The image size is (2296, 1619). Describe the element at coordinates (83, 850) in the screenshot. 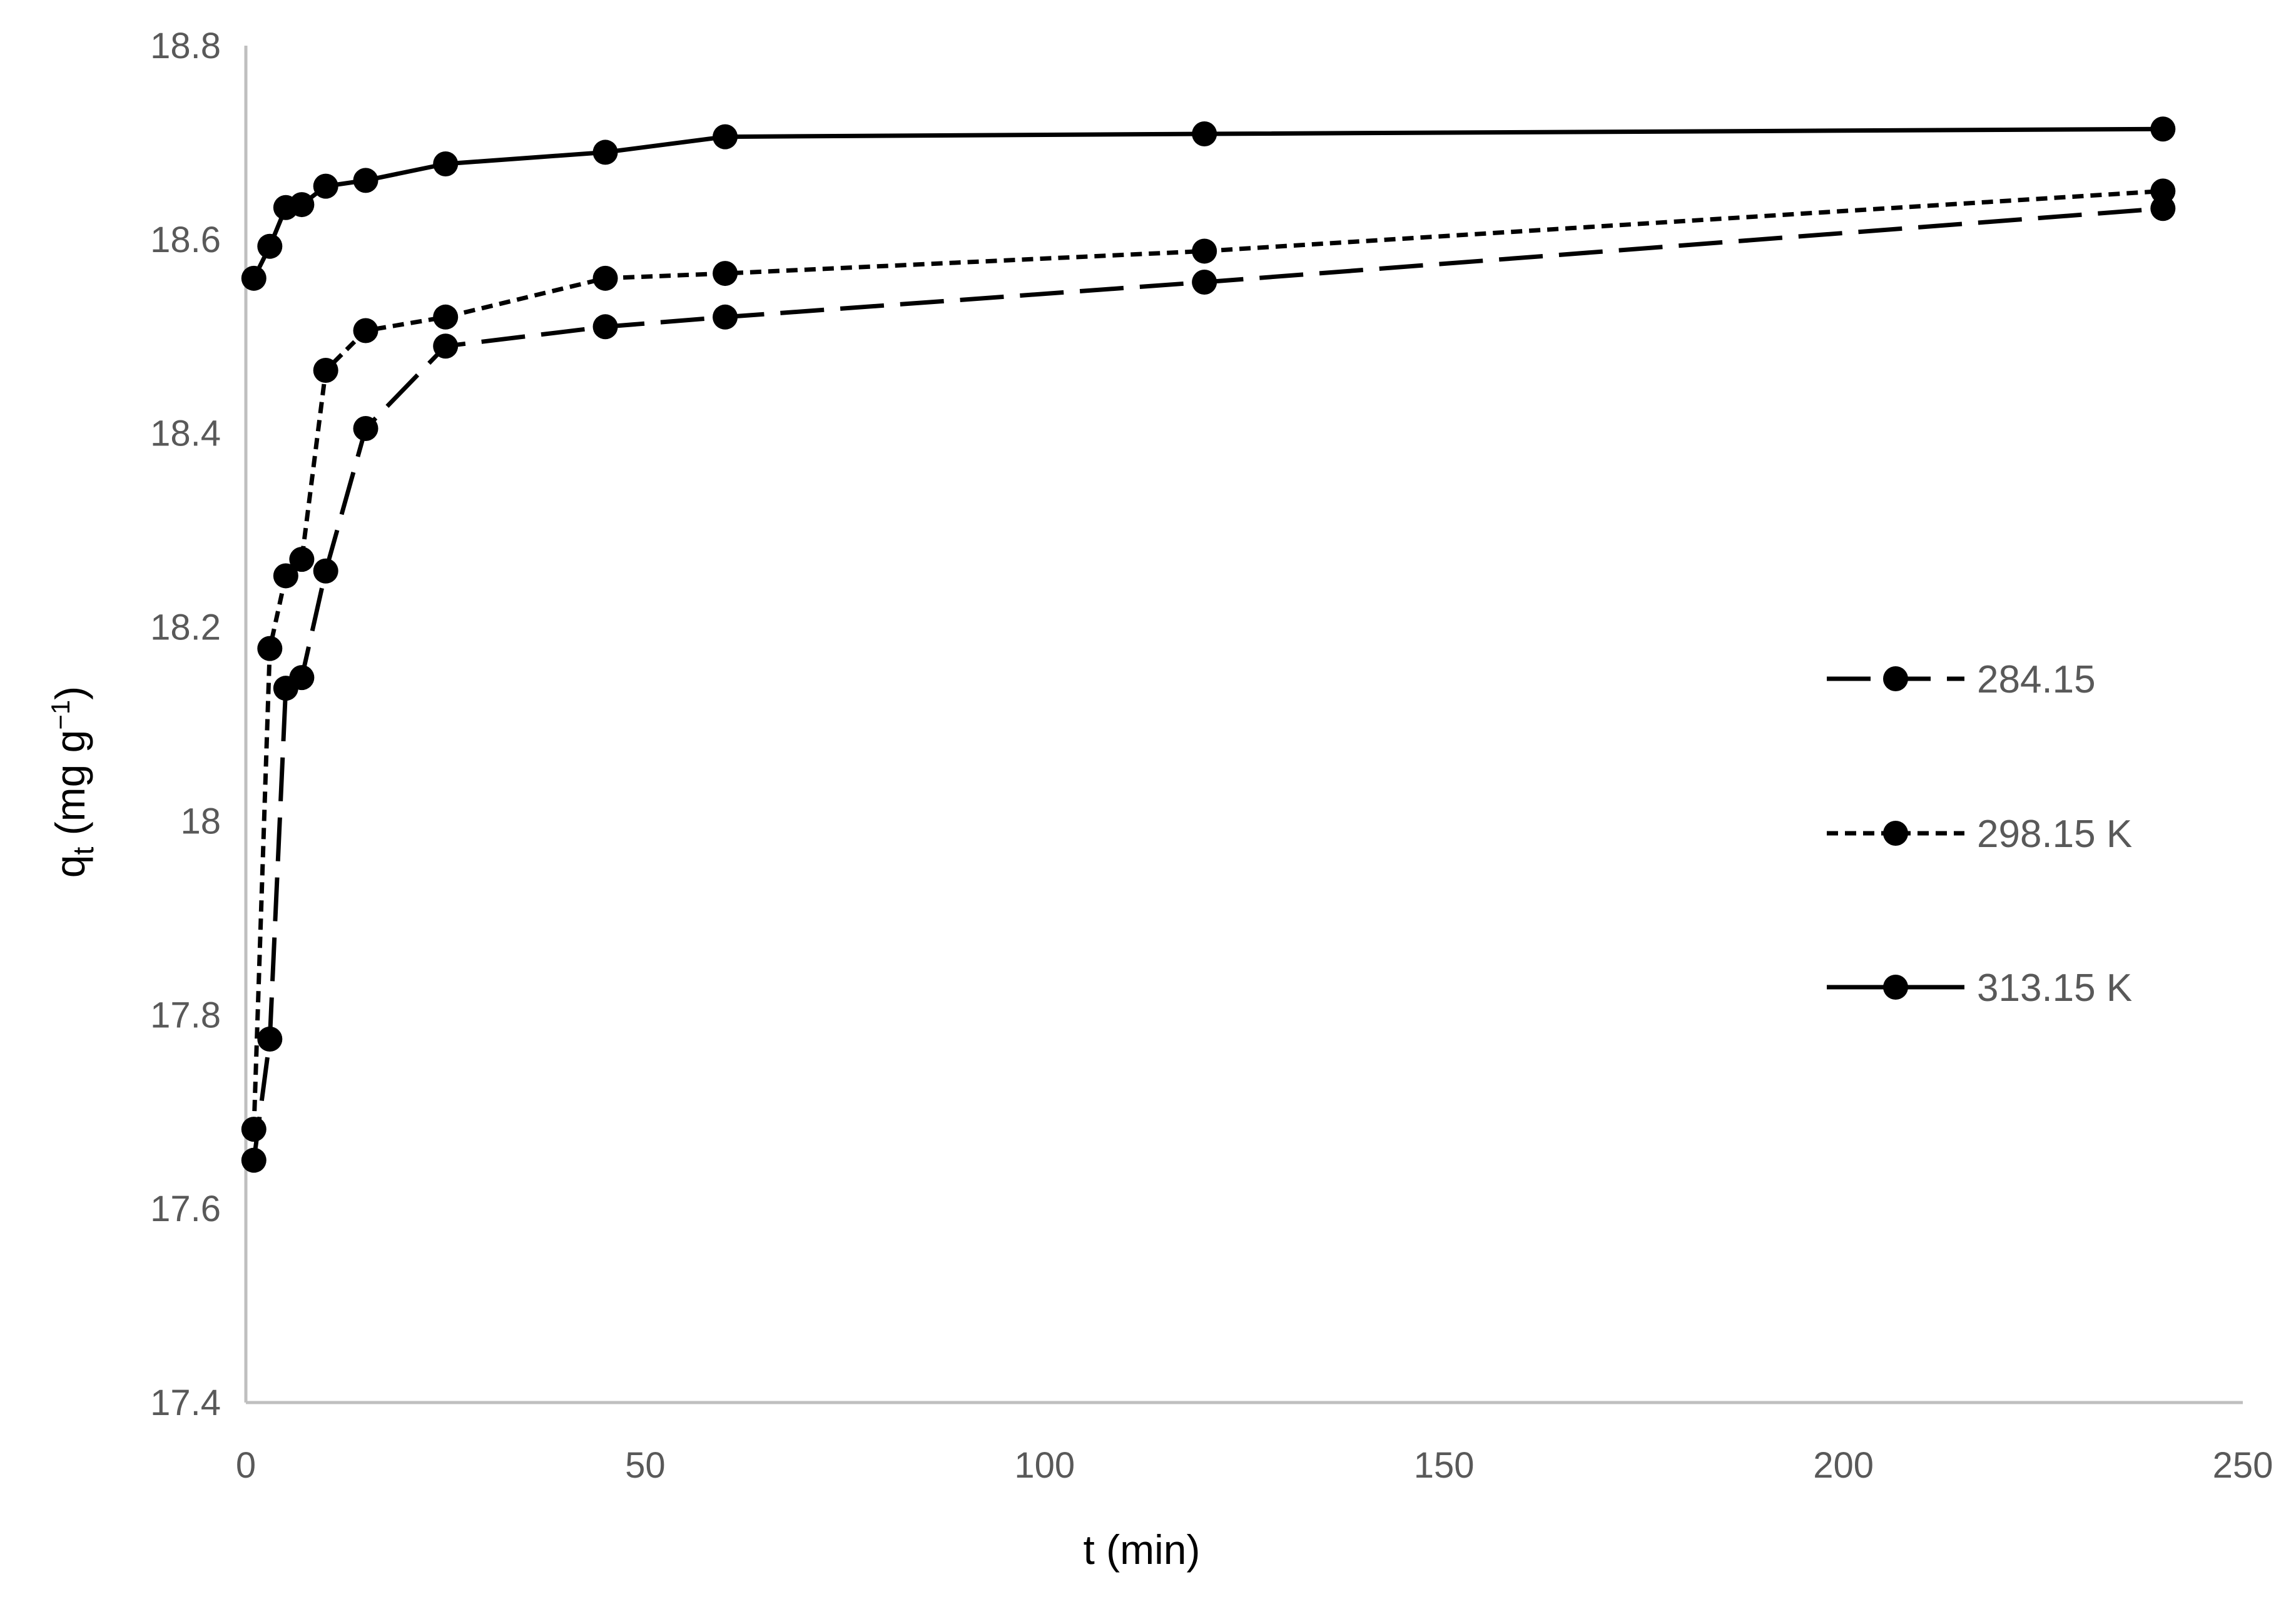

I see `y-axis-title-sub: t` at that location.